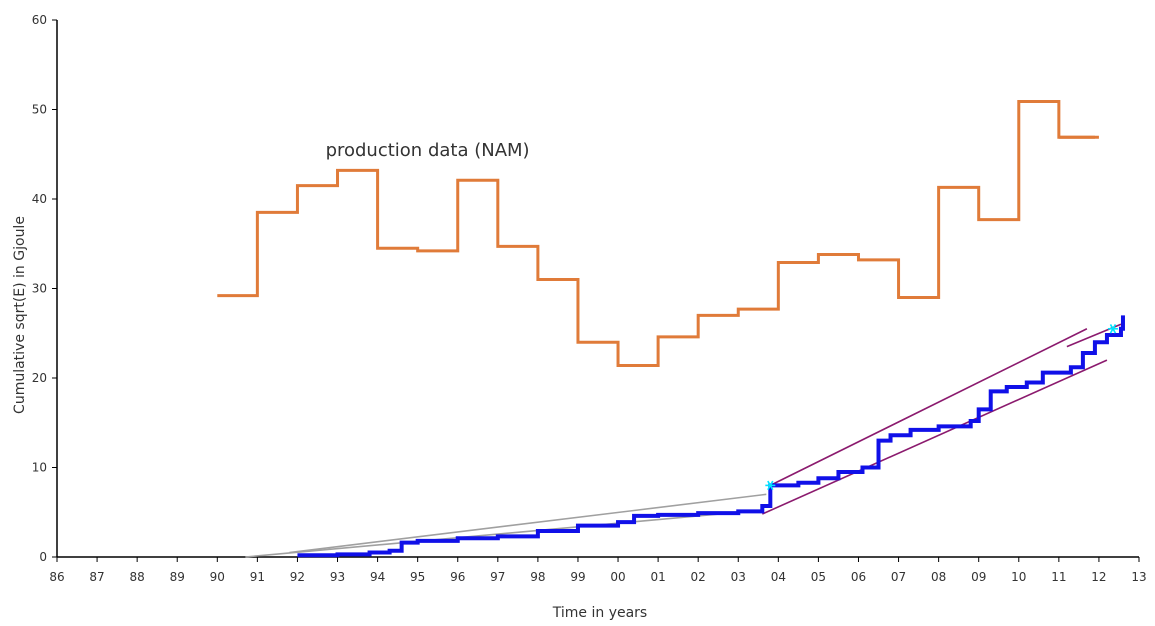  Describe the element at coordinates (377, 577) in the screenshot. I see `x-tick-label: 94` at that location.